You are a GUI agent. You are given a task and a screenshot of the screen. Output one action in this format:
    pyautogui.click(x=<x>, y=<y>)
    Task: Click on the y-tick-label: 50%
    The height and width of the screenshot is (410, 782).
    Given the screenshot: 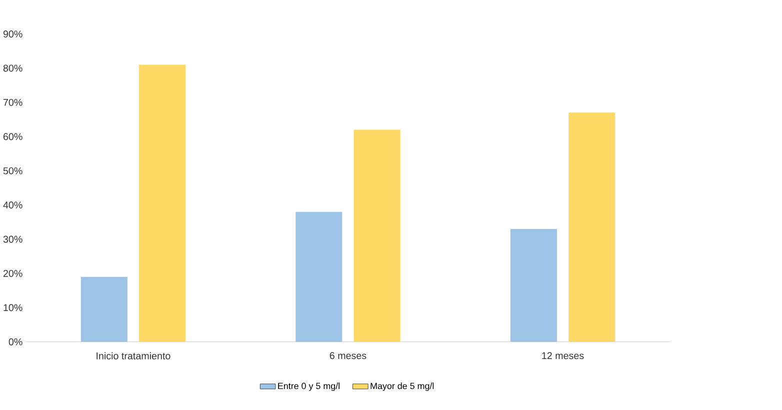 What is the action you would take?
    pyautogui.click(x=12, y=170)
    